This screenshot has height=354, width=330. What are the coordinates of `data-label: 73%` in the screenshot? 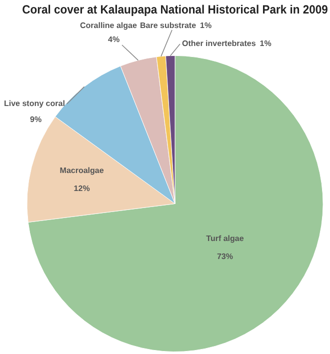 It's located at (224, 256).